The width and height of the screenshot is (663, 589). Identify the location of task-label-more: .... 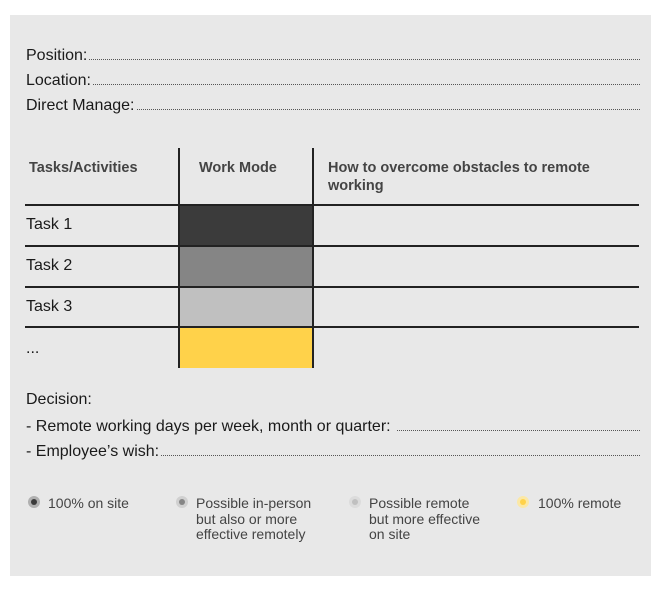
(33, 348).